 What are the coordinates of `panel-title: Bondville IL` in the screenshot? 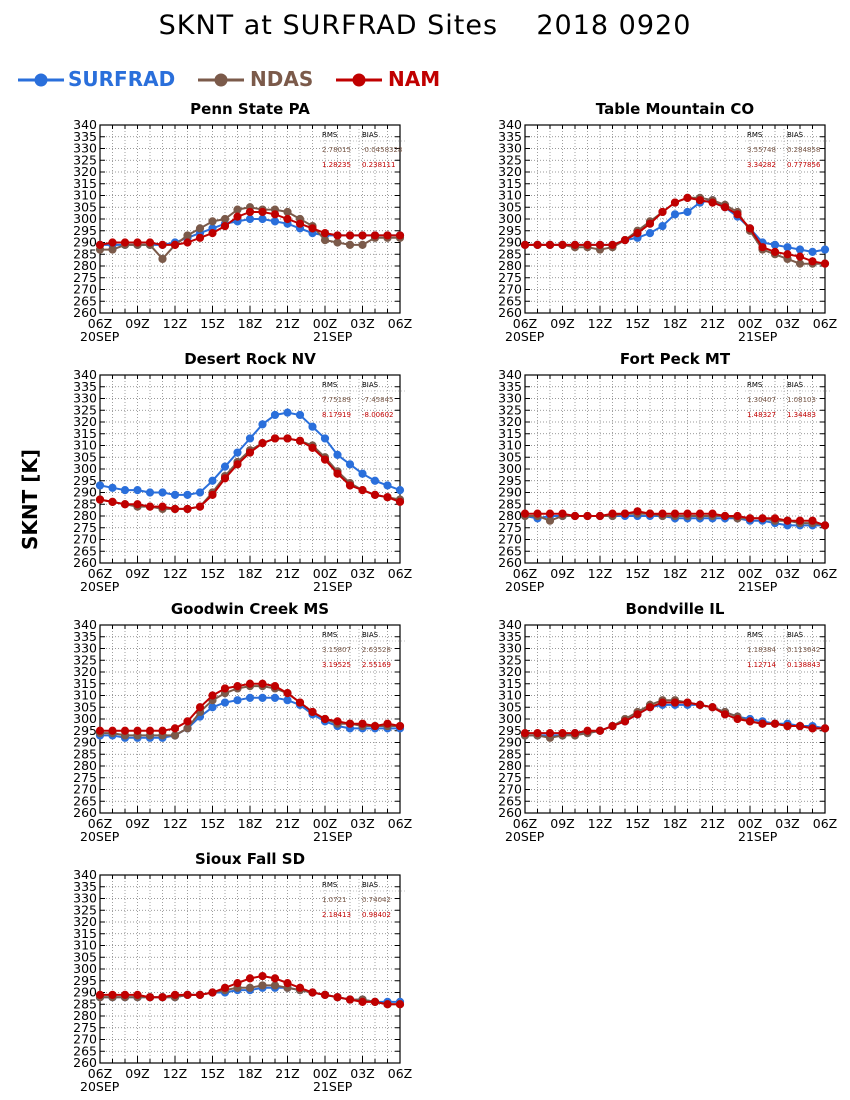 It's located at (675, 609).